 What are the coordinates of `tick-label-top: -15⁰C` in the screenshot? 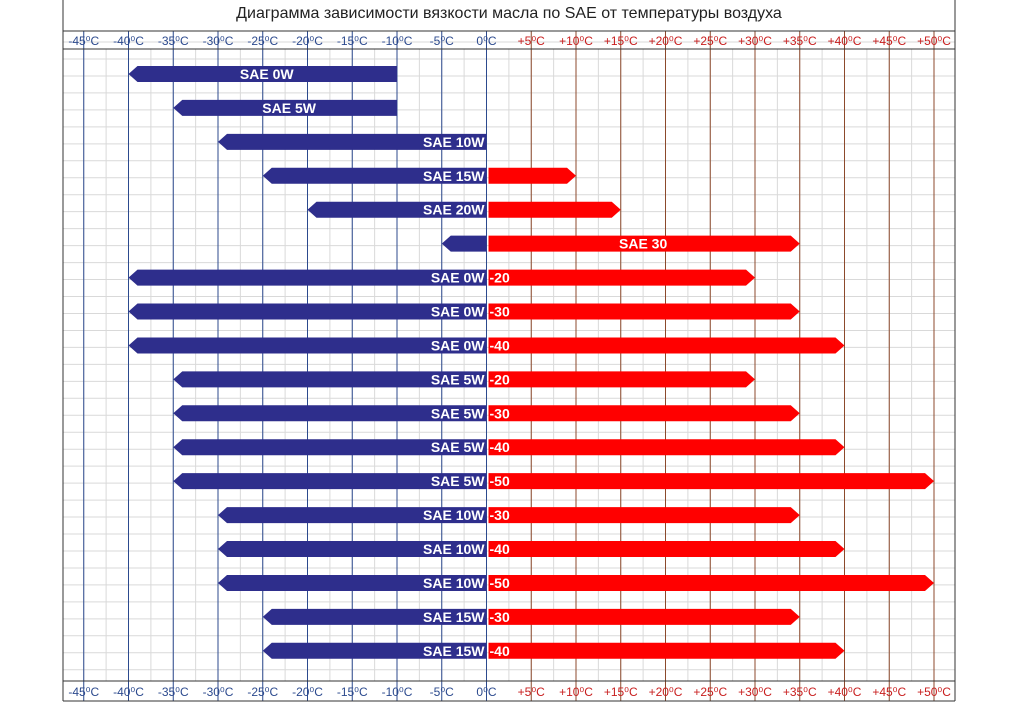 It's located at (352, 41).